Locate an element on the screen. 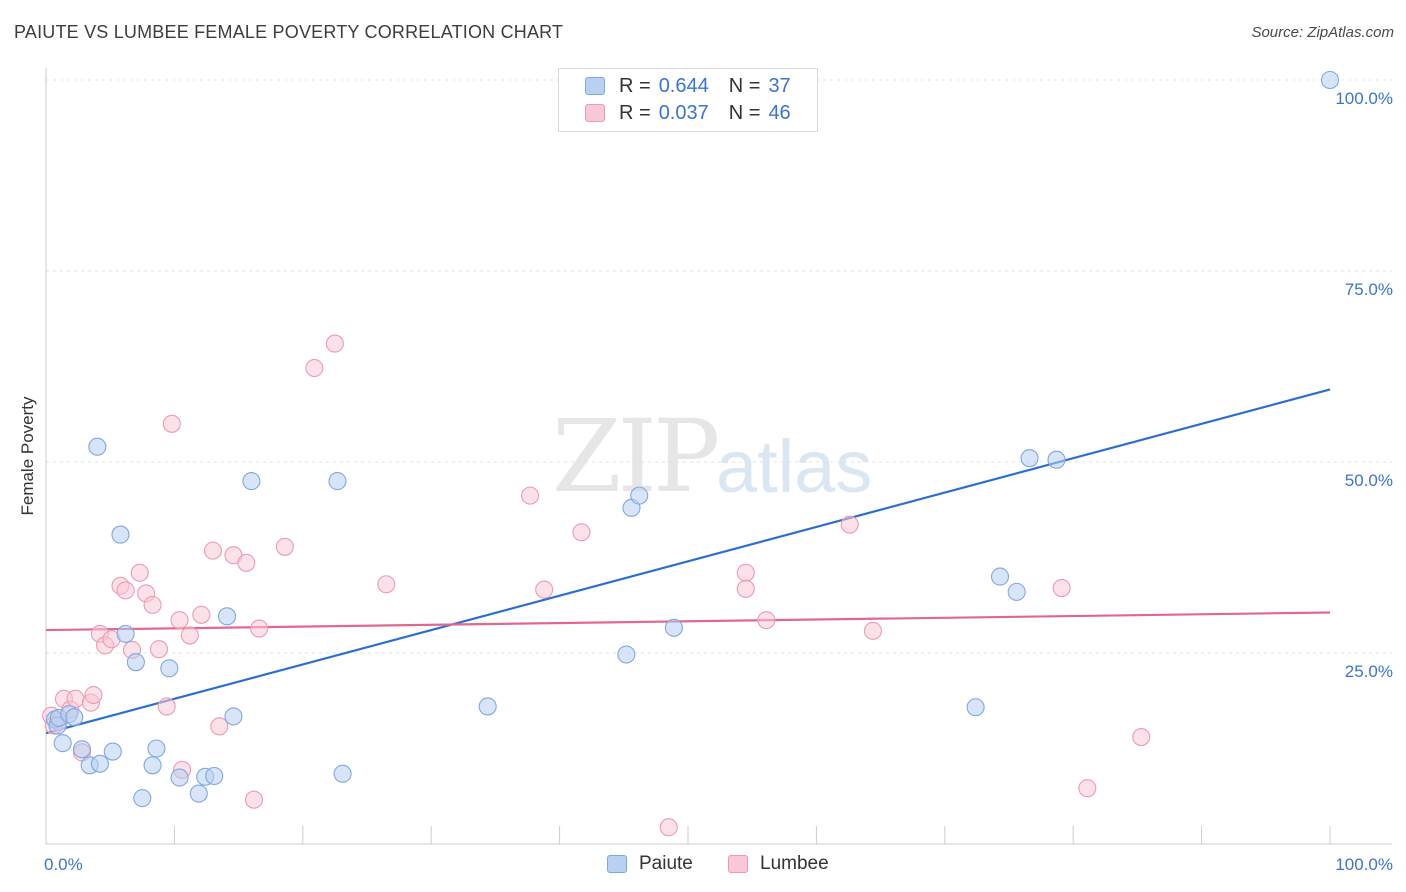  paiute-legend-swatch is located at coordinates (617, 864).